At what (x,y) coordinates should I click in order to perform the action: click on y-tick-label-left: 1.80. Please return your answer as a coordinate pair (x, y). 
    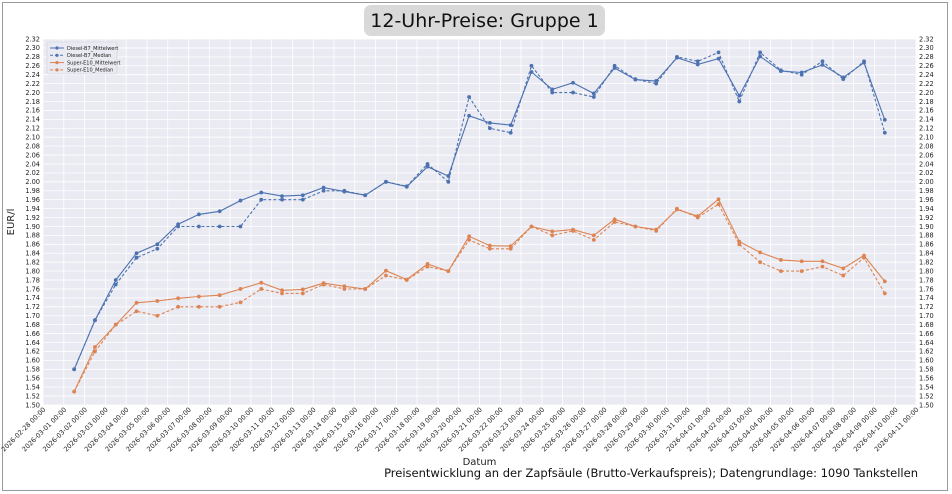
    Looking at the image, I should click on (32, 271).